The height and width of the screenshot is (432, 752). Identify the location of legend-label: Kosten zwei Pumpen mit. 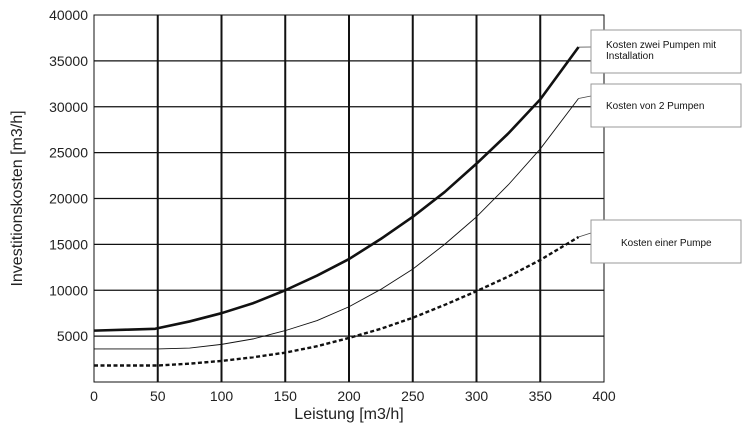
(661, 45).